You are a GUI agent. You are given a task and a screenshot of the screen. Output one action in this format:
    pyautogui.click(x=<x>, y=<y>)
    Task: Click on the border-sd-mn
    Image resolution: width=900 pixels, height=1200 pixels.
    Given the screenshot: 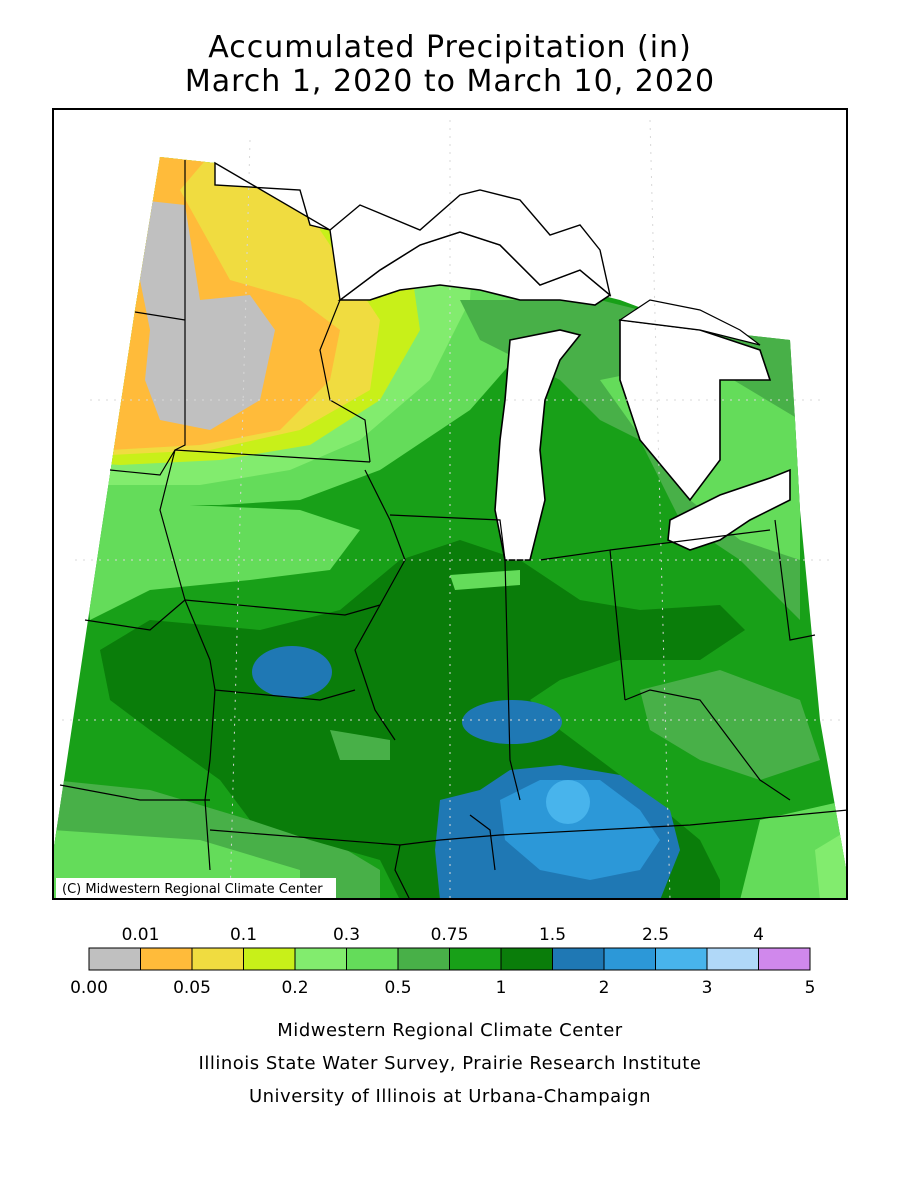 What is the action you would take?
    pyautogui.click(x=240, y=462)
    